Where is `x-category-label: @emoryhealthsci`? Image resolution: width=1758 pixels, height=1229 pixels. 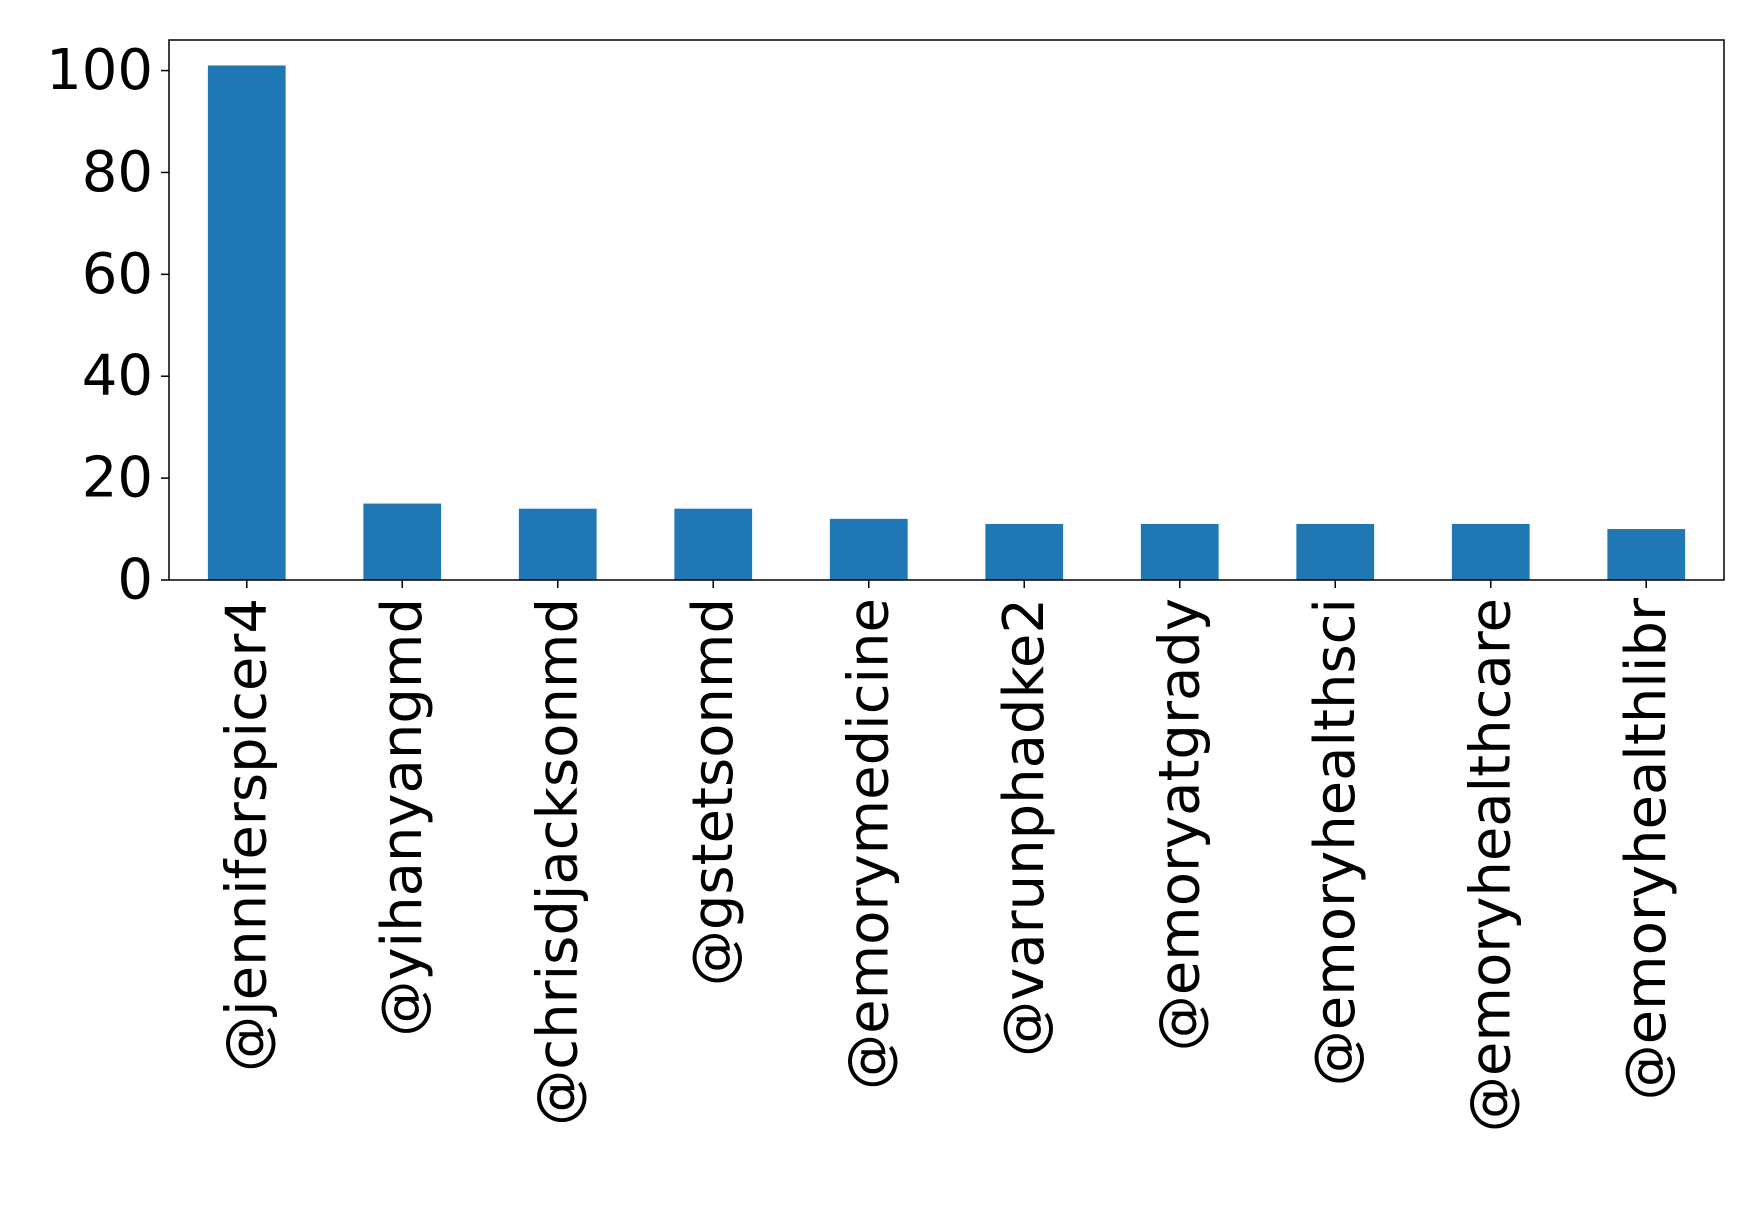
x-category-label: @emoryhealthsci is located at coordinates (1335, 842).